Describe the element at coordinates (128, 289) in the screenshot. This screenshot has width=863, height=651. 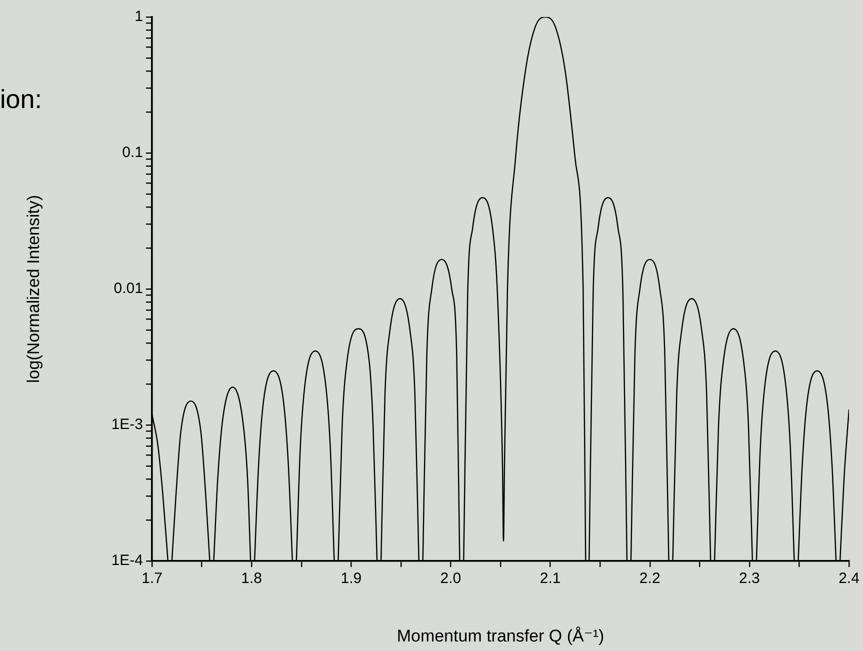
I see `y-tick-label: 0.01` at that location.